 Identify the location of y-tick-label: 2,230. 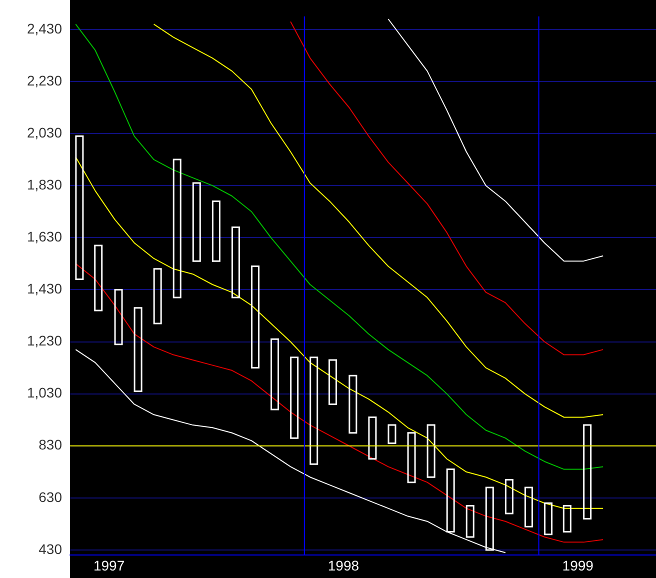
(44, 80).